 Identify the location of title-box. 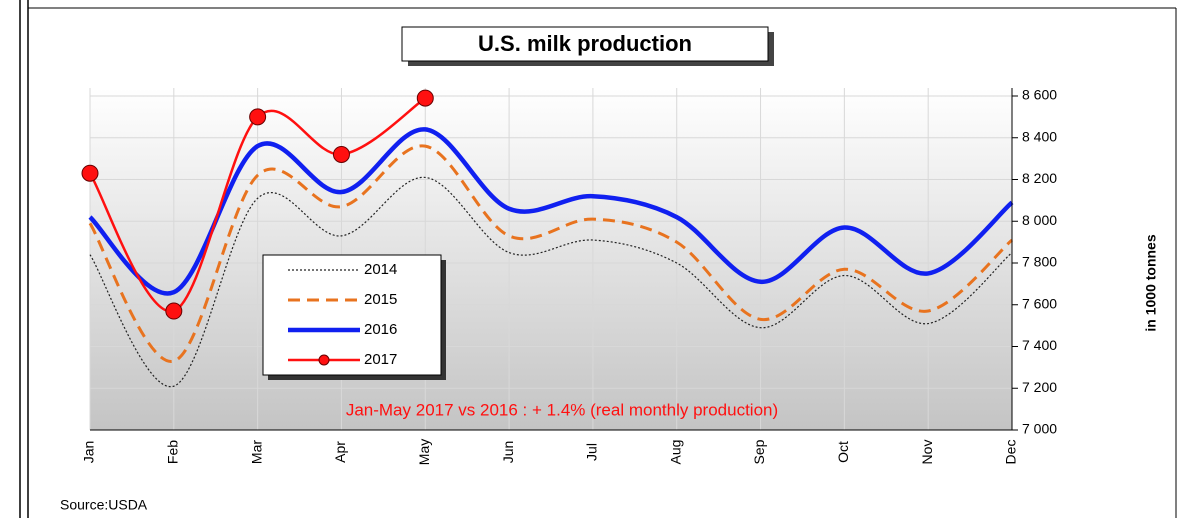
(585, 44).